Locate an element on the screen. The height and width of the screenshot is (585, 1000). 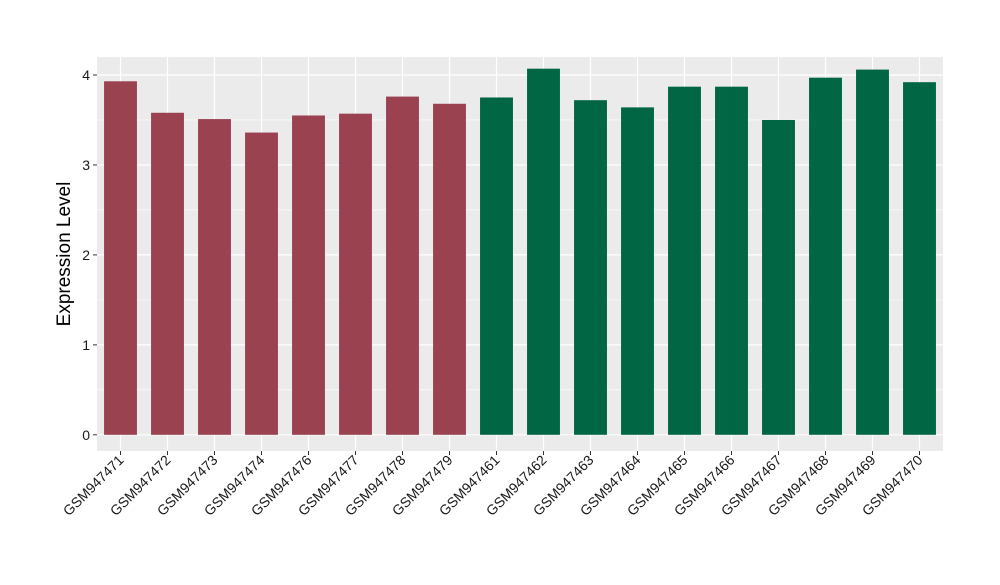
y-tick-label: 2 is located at coordinates (86, 255).